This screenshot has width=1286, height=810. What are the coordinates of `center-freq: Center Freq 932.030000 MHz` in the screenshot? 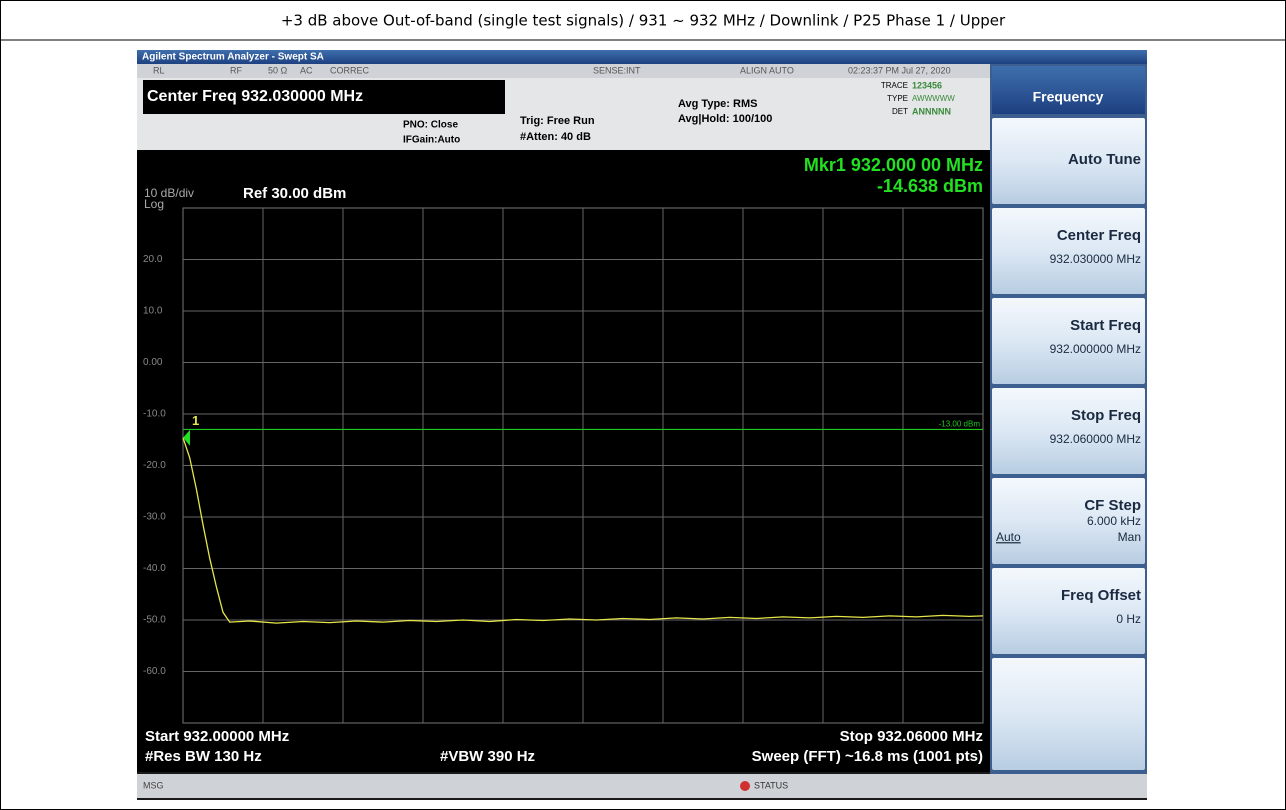 It's located at (255, 96).